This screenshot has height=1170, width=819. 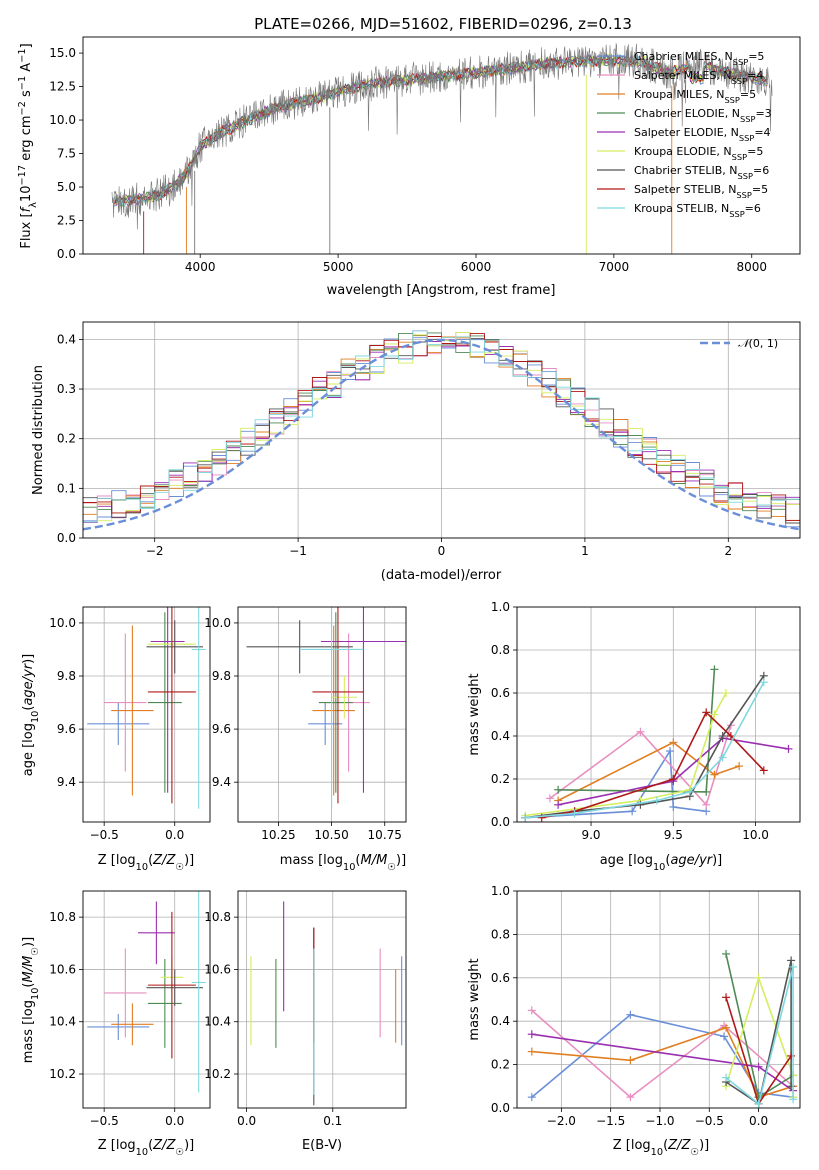 What do you see at coordinates (331, 835) in the screenshot?
I see `mass_vs_age-xtick-label: 10.50` at bounding box center [331, 835].